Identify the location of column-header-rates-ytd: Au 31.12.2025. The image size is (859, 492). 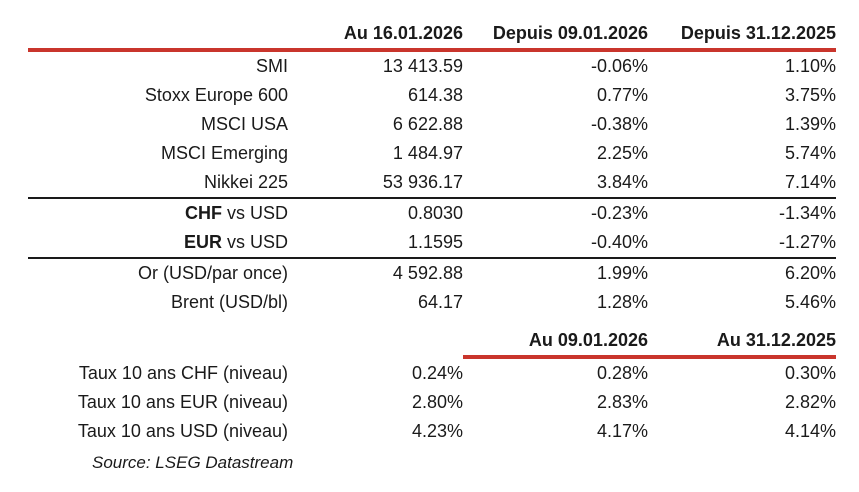
(776, 340).